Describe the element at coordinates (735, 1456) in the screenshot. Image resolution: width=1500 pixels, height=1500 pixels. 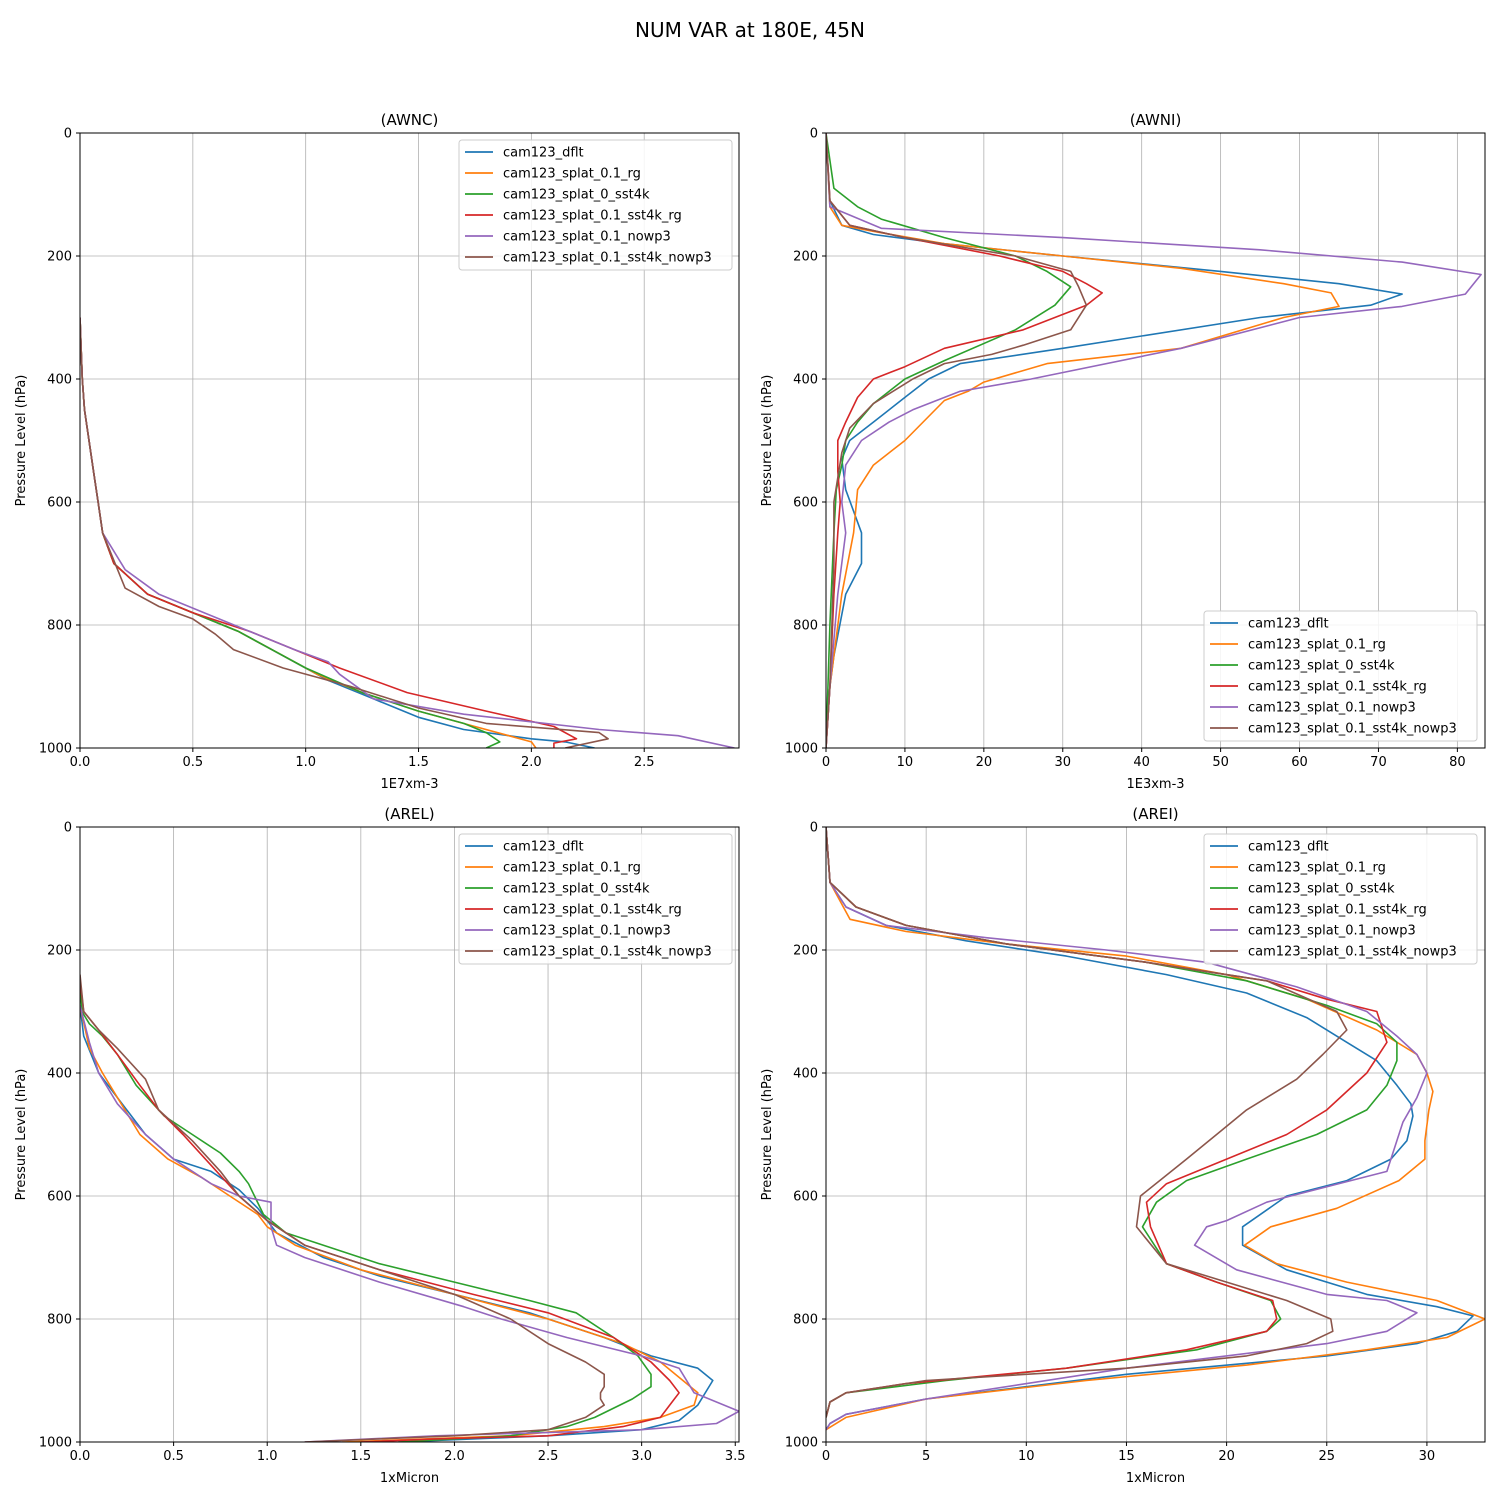
I see `x-tick-label: 3.5` at that location.